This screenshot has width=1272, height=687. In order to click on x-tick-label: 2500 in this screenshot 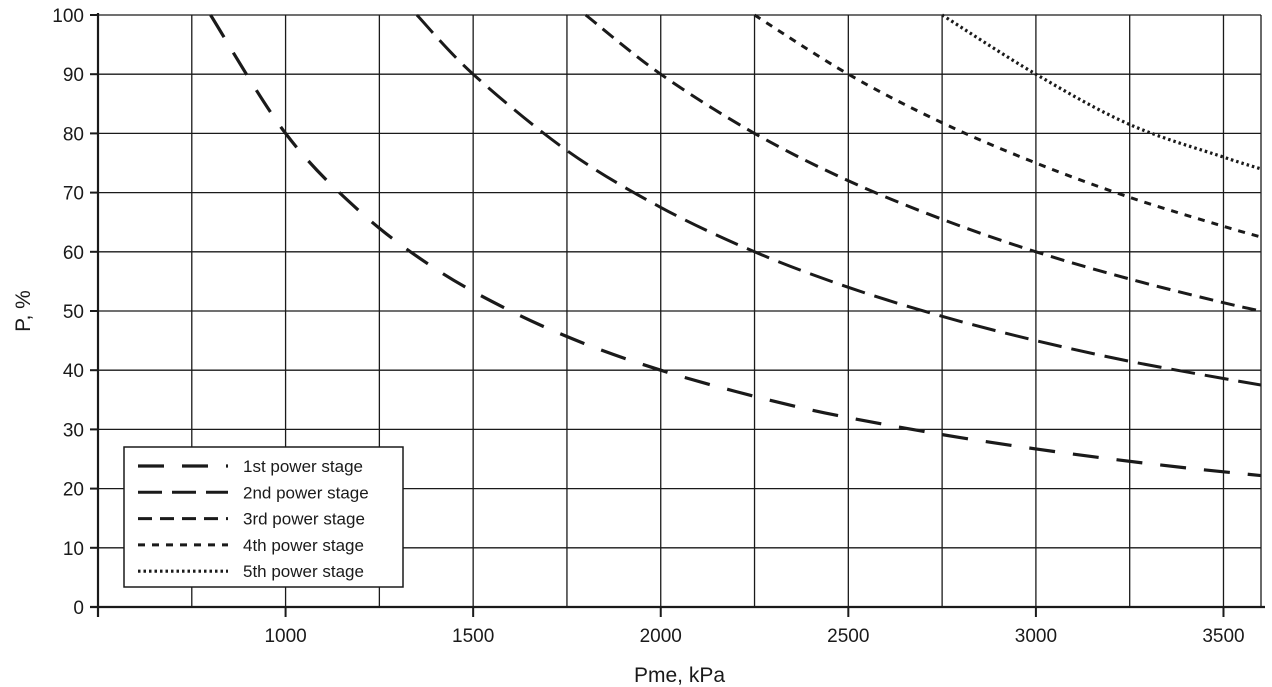, I will do `click(848, 636)`.